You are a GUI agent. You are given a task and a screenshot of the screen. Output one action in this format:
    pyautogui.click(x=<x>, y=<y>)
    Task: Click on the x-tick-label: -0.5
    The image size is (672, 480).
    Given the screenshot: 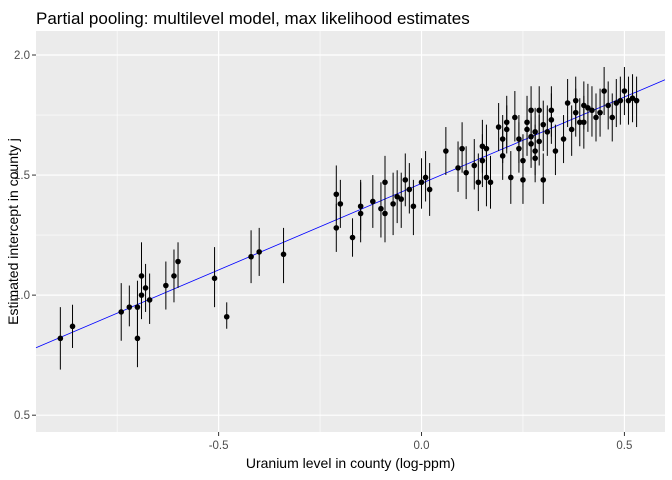 What is the action you would take?
    pyautogui.click(x=219, y=446)
    